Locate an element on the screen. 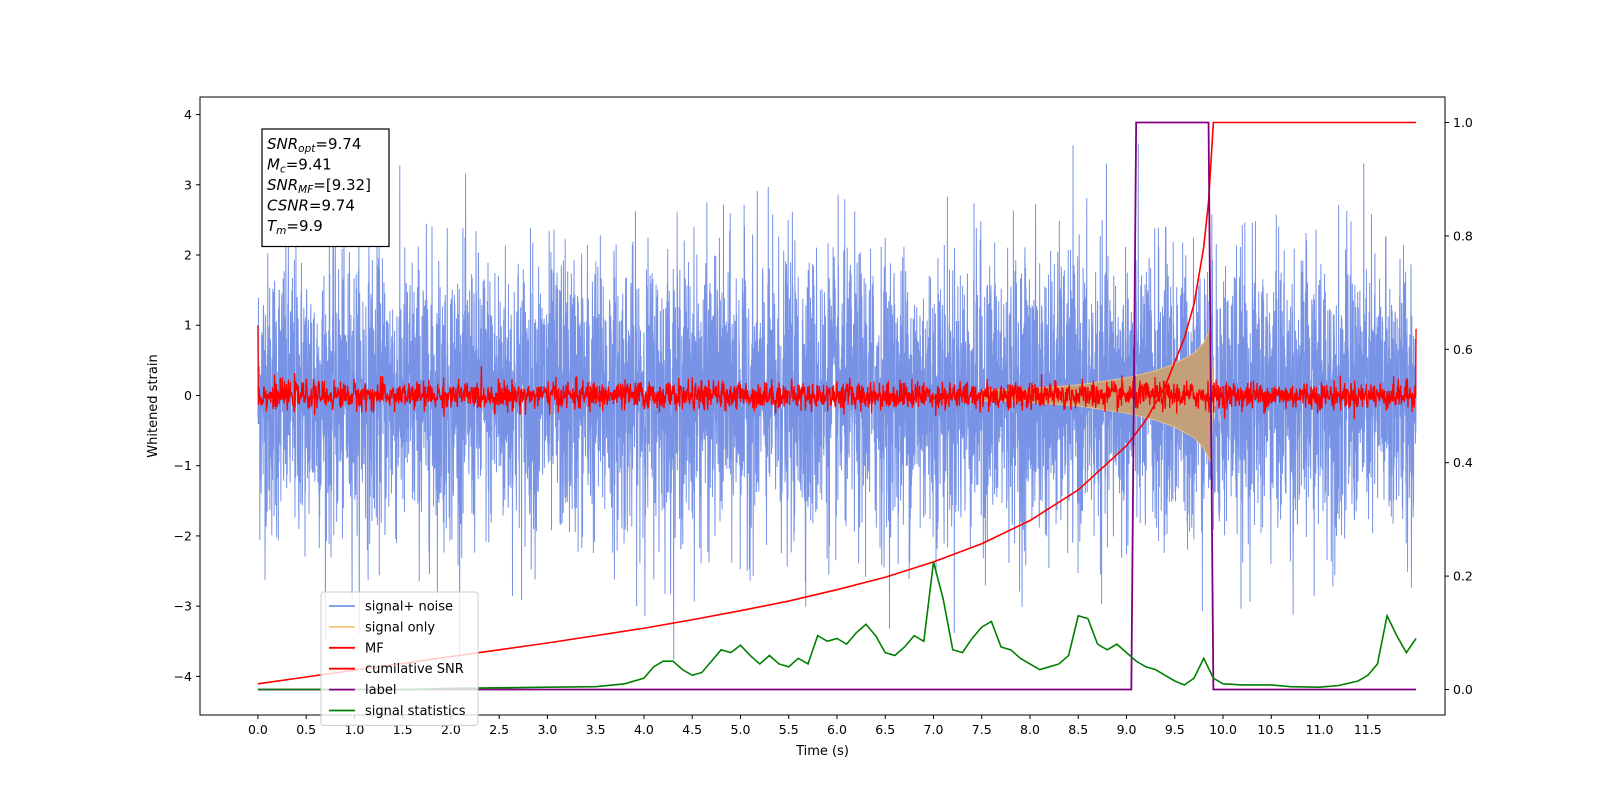 The image size is (1600, 800). x-tick-label: 3.5 is located at coordinates (596, 729).